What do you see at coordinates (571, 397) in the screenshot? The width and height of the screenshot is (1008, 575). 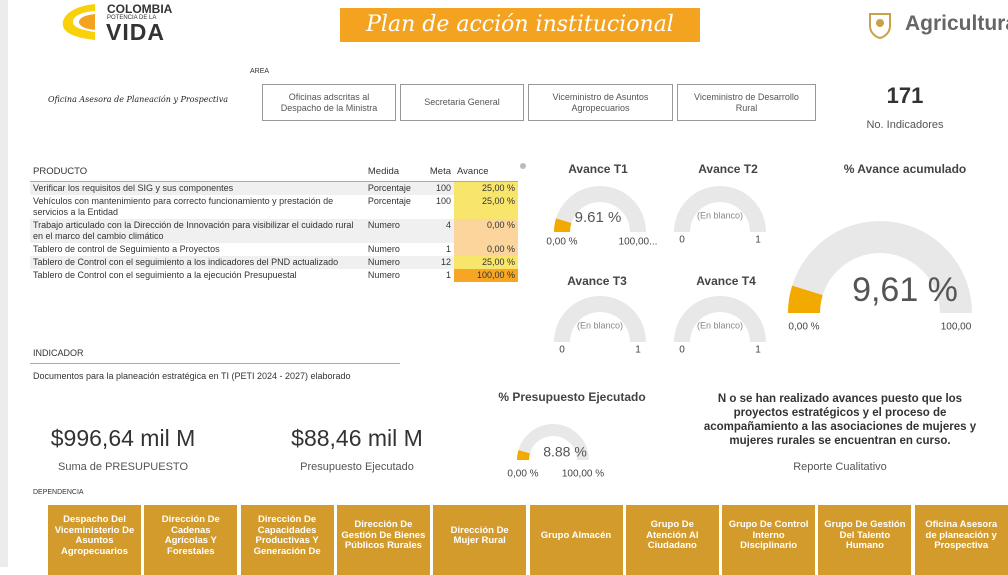 I see `gauge-title: % Presupuesto Ejecutado` at bounding box center [571, 397].